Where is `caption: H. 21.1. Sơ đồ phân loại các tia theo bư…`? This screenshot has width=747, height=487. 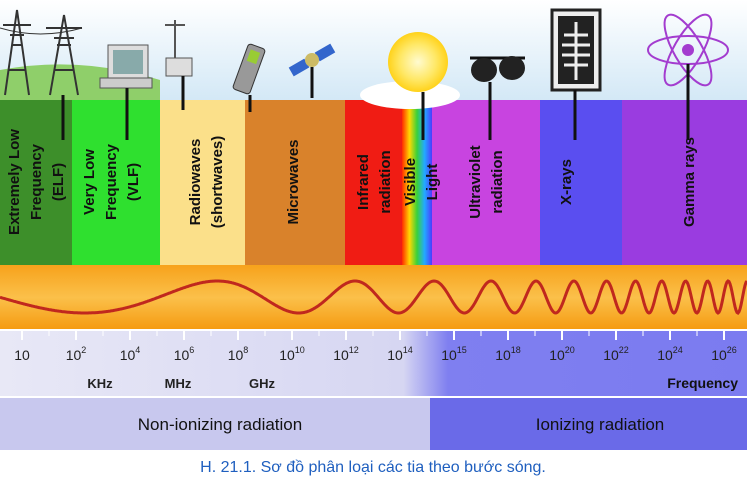
caption: H. 21.1. Sơ đồ phân loại các tia theo bư… is located at coordinates (373, 467).